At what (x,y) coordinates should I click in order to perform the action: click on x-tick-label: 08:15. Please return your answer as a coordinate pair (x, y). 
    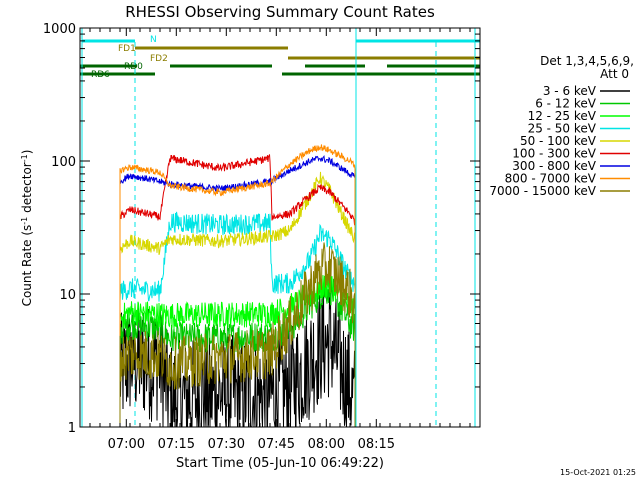
    Looking at the image, I should click on (376, 444).